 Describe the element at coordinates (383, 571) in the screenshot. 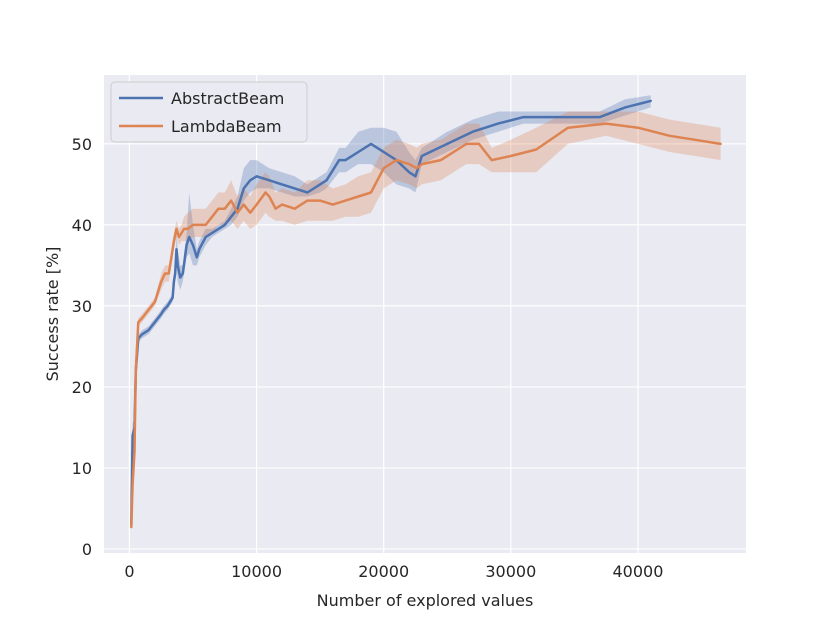

I see `x-tick-label: 20000` at that location.